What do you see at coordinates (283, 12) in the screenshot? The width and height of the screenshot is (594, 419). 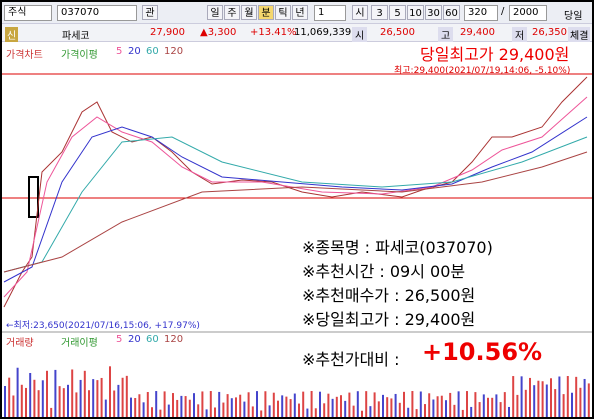 I see `period-button: 틱` at bounding box center [283, 12].